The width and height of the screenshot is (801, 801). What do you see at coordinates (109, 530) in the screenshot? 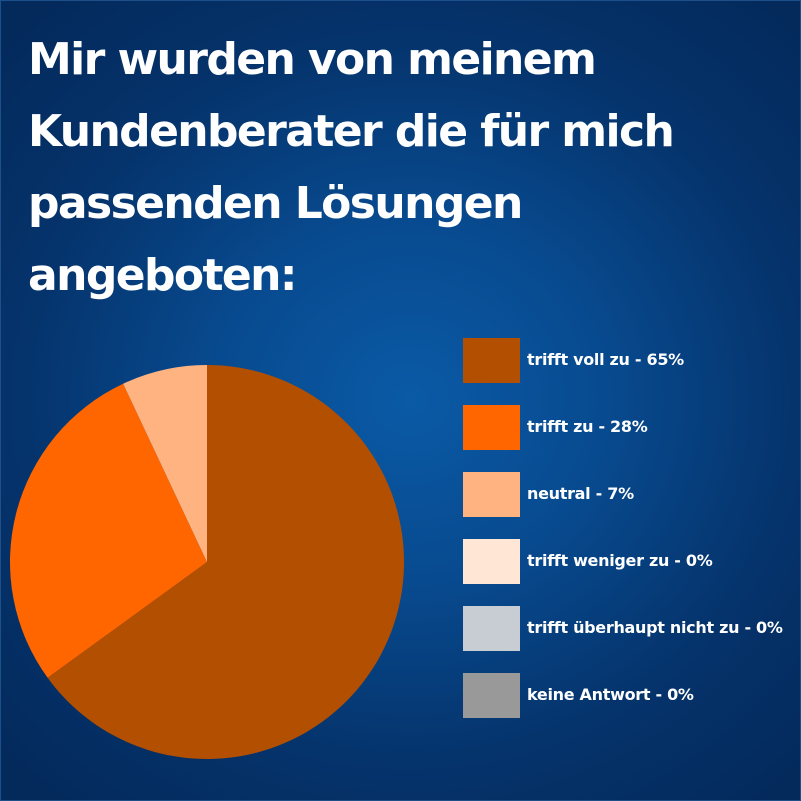
I see `pie-slice-trifft-zu` at bounding box center [109, 530].